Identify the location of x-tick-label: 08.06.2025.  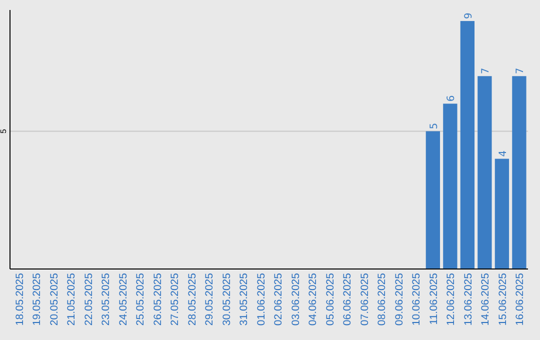
(382, 299).